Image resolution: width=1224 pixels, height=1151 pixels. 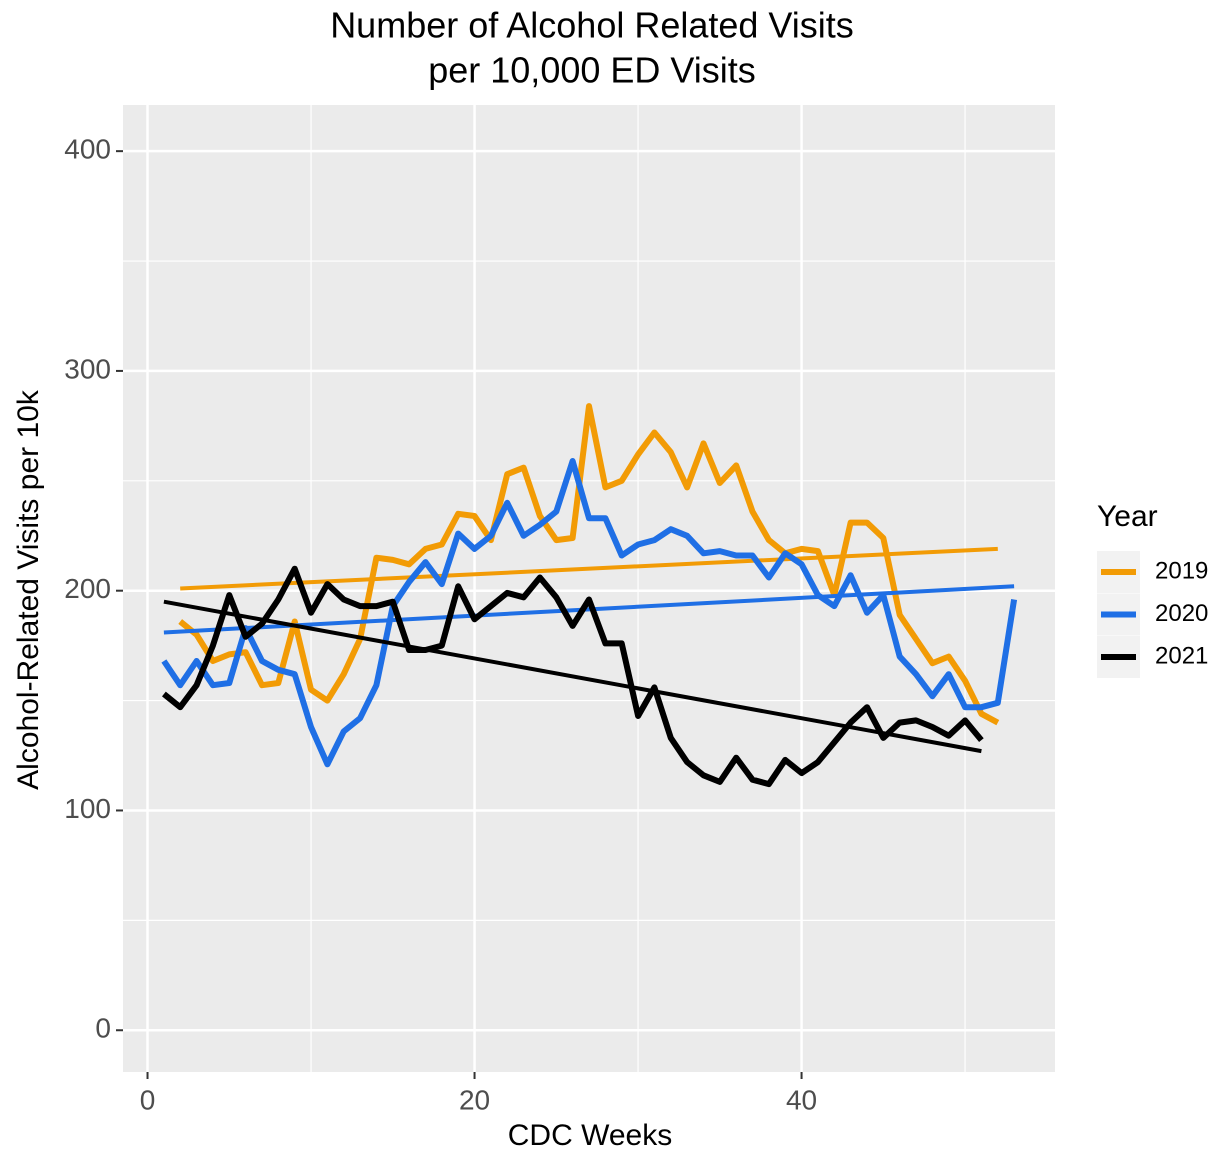 What do you see at coordinates (1127, 516) in the screenshot?
I see `legend-title: Year` at bounding box center [1127, 516].